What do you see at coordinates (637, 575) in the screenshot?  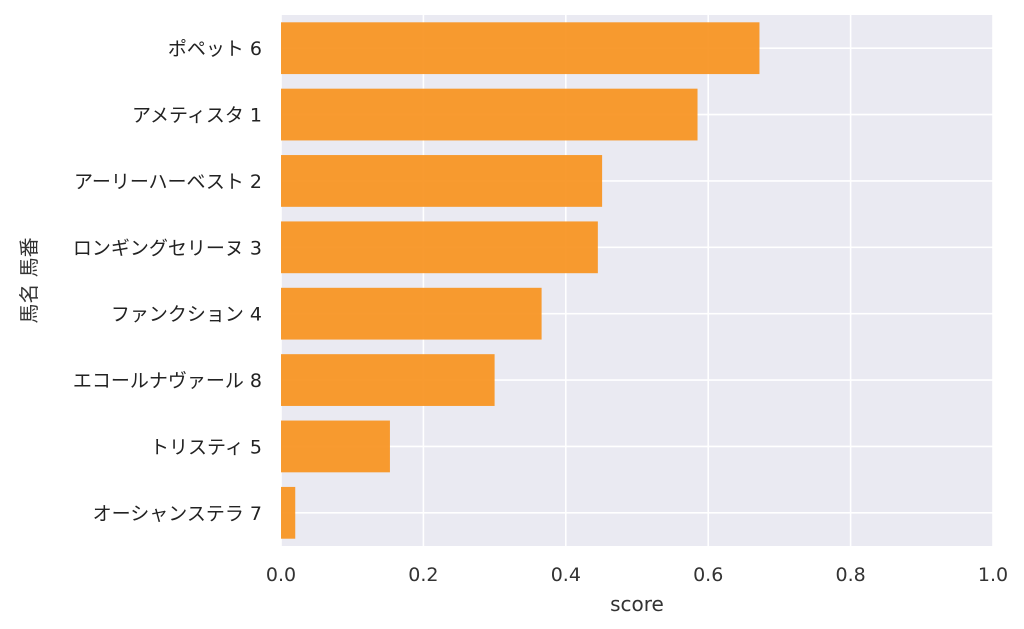 I see `x-tick-labels: 0.0 0.2 0.4 0.6 0.8 1.0` at bounding box center [637, 575].